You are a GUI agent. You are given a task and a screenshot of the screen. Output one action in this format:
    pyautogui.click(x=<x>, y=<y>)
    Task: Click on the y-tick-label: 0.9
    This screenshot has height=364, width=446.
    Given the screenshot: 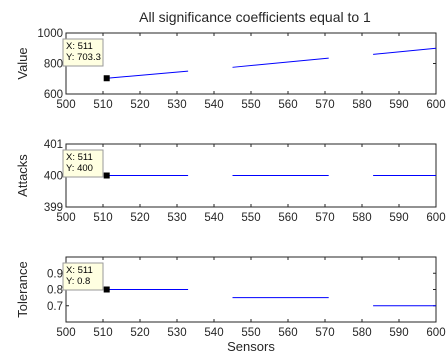 What is the action you would take?
    pyautogui.click(x=55, y=274)
    